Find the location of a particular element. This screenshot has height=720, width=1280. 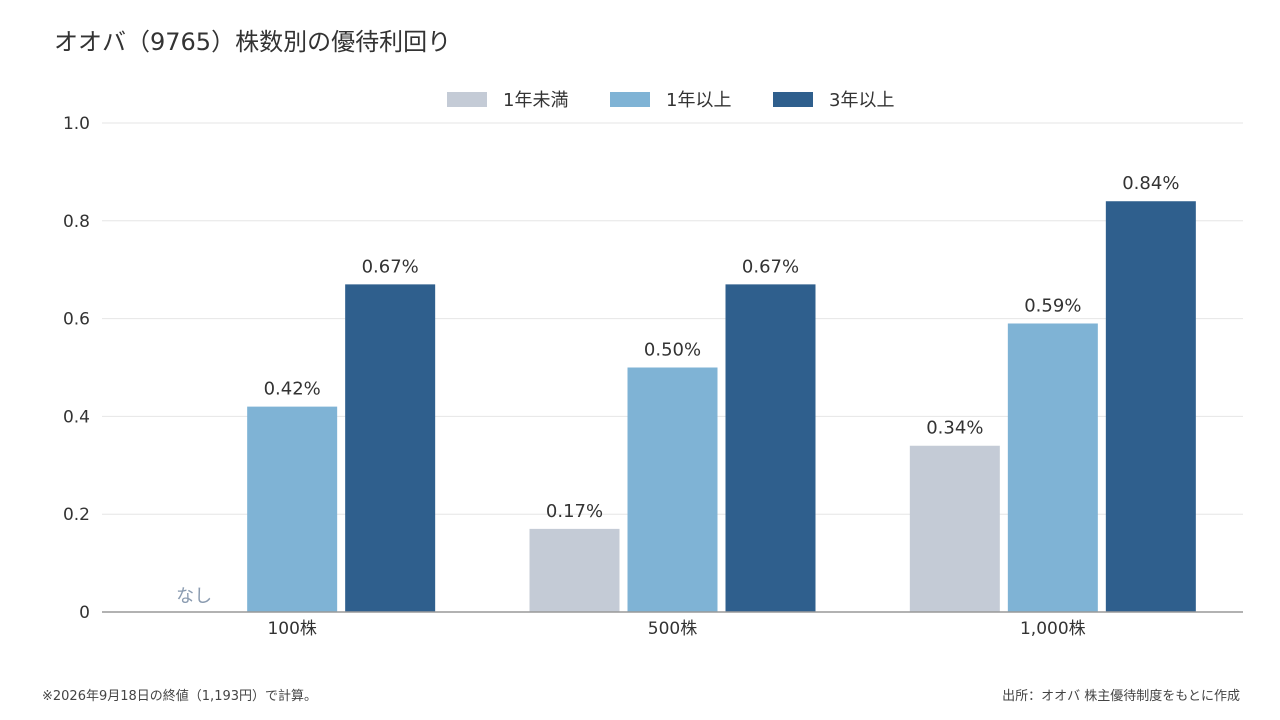

y-tick-label: 0.2 is located at coordinates (76, 515).